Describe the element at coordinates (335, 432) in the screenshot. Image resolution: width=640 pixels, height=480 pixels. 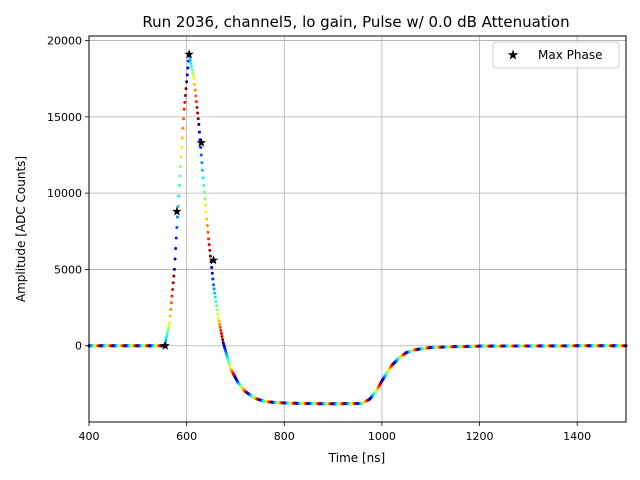
I see `x-axis-ticks: 400 600 800 1000 1200 1400` at that location.